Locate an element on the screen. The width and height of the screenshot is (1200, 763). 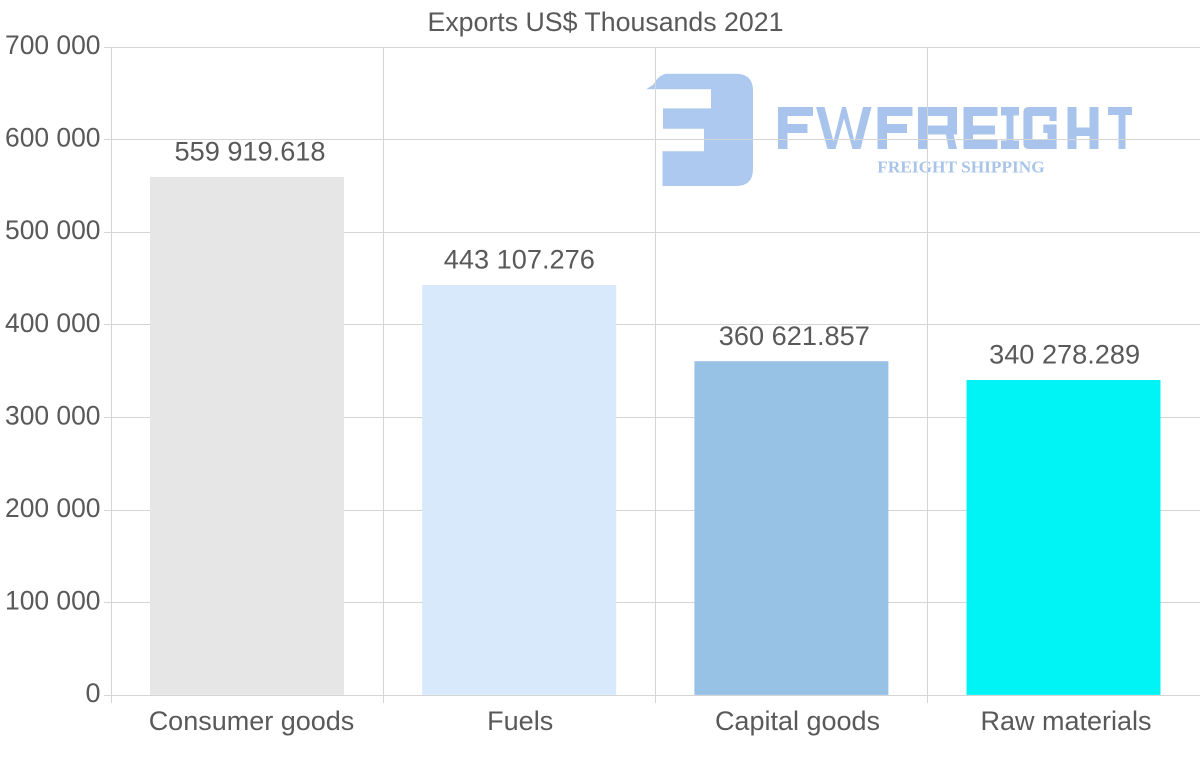
svg-text: 500 000 is located at coordinates (53, 230).